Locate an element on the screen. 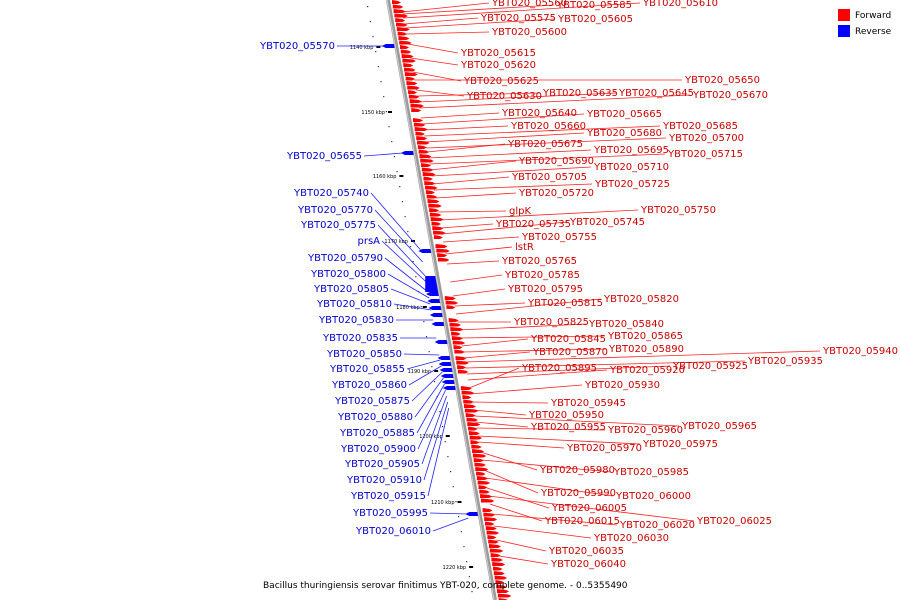  reverse-gene-label: YBT020_05910 is located at coordinates (384, 480).